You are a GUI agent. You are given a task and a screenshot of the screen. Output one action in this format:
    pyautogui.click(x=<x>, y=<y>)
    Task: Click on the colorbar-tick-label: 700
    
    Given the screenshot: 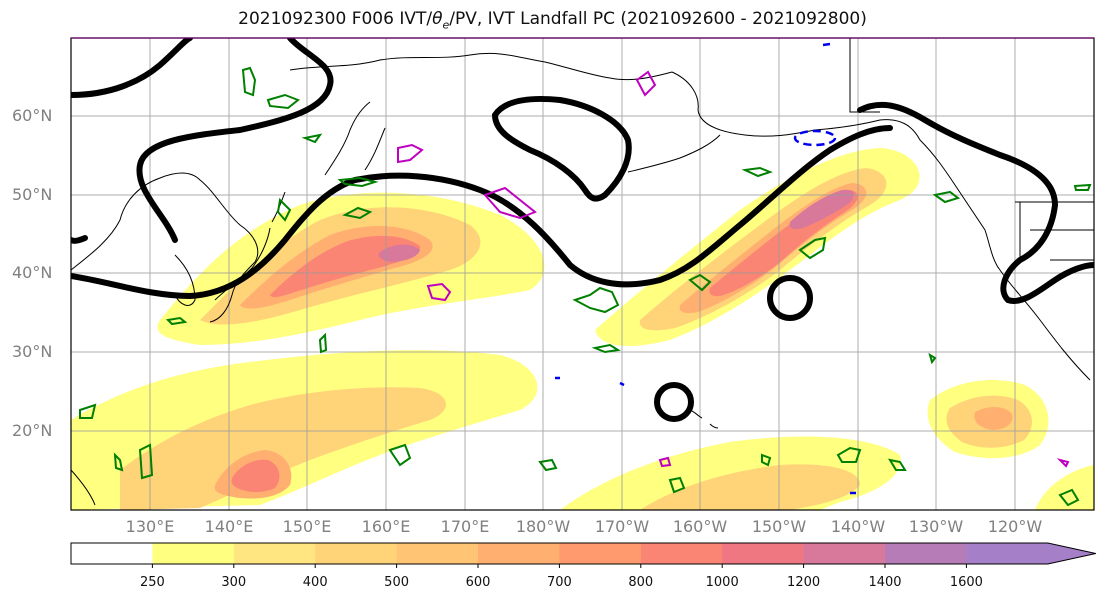 What is the action you would take?
    pyautogui.click(x=559, y=582)
    